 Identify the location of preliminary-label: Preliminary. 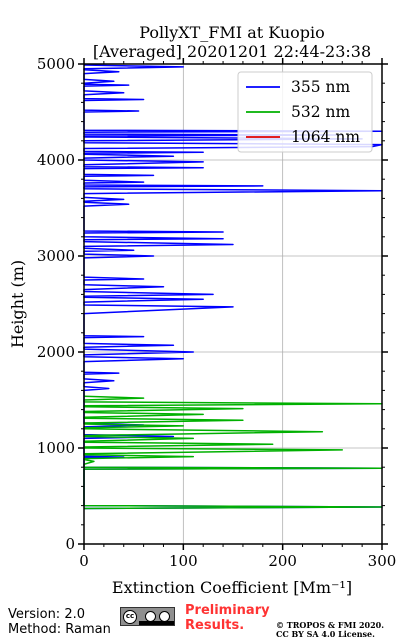
(227, 610).